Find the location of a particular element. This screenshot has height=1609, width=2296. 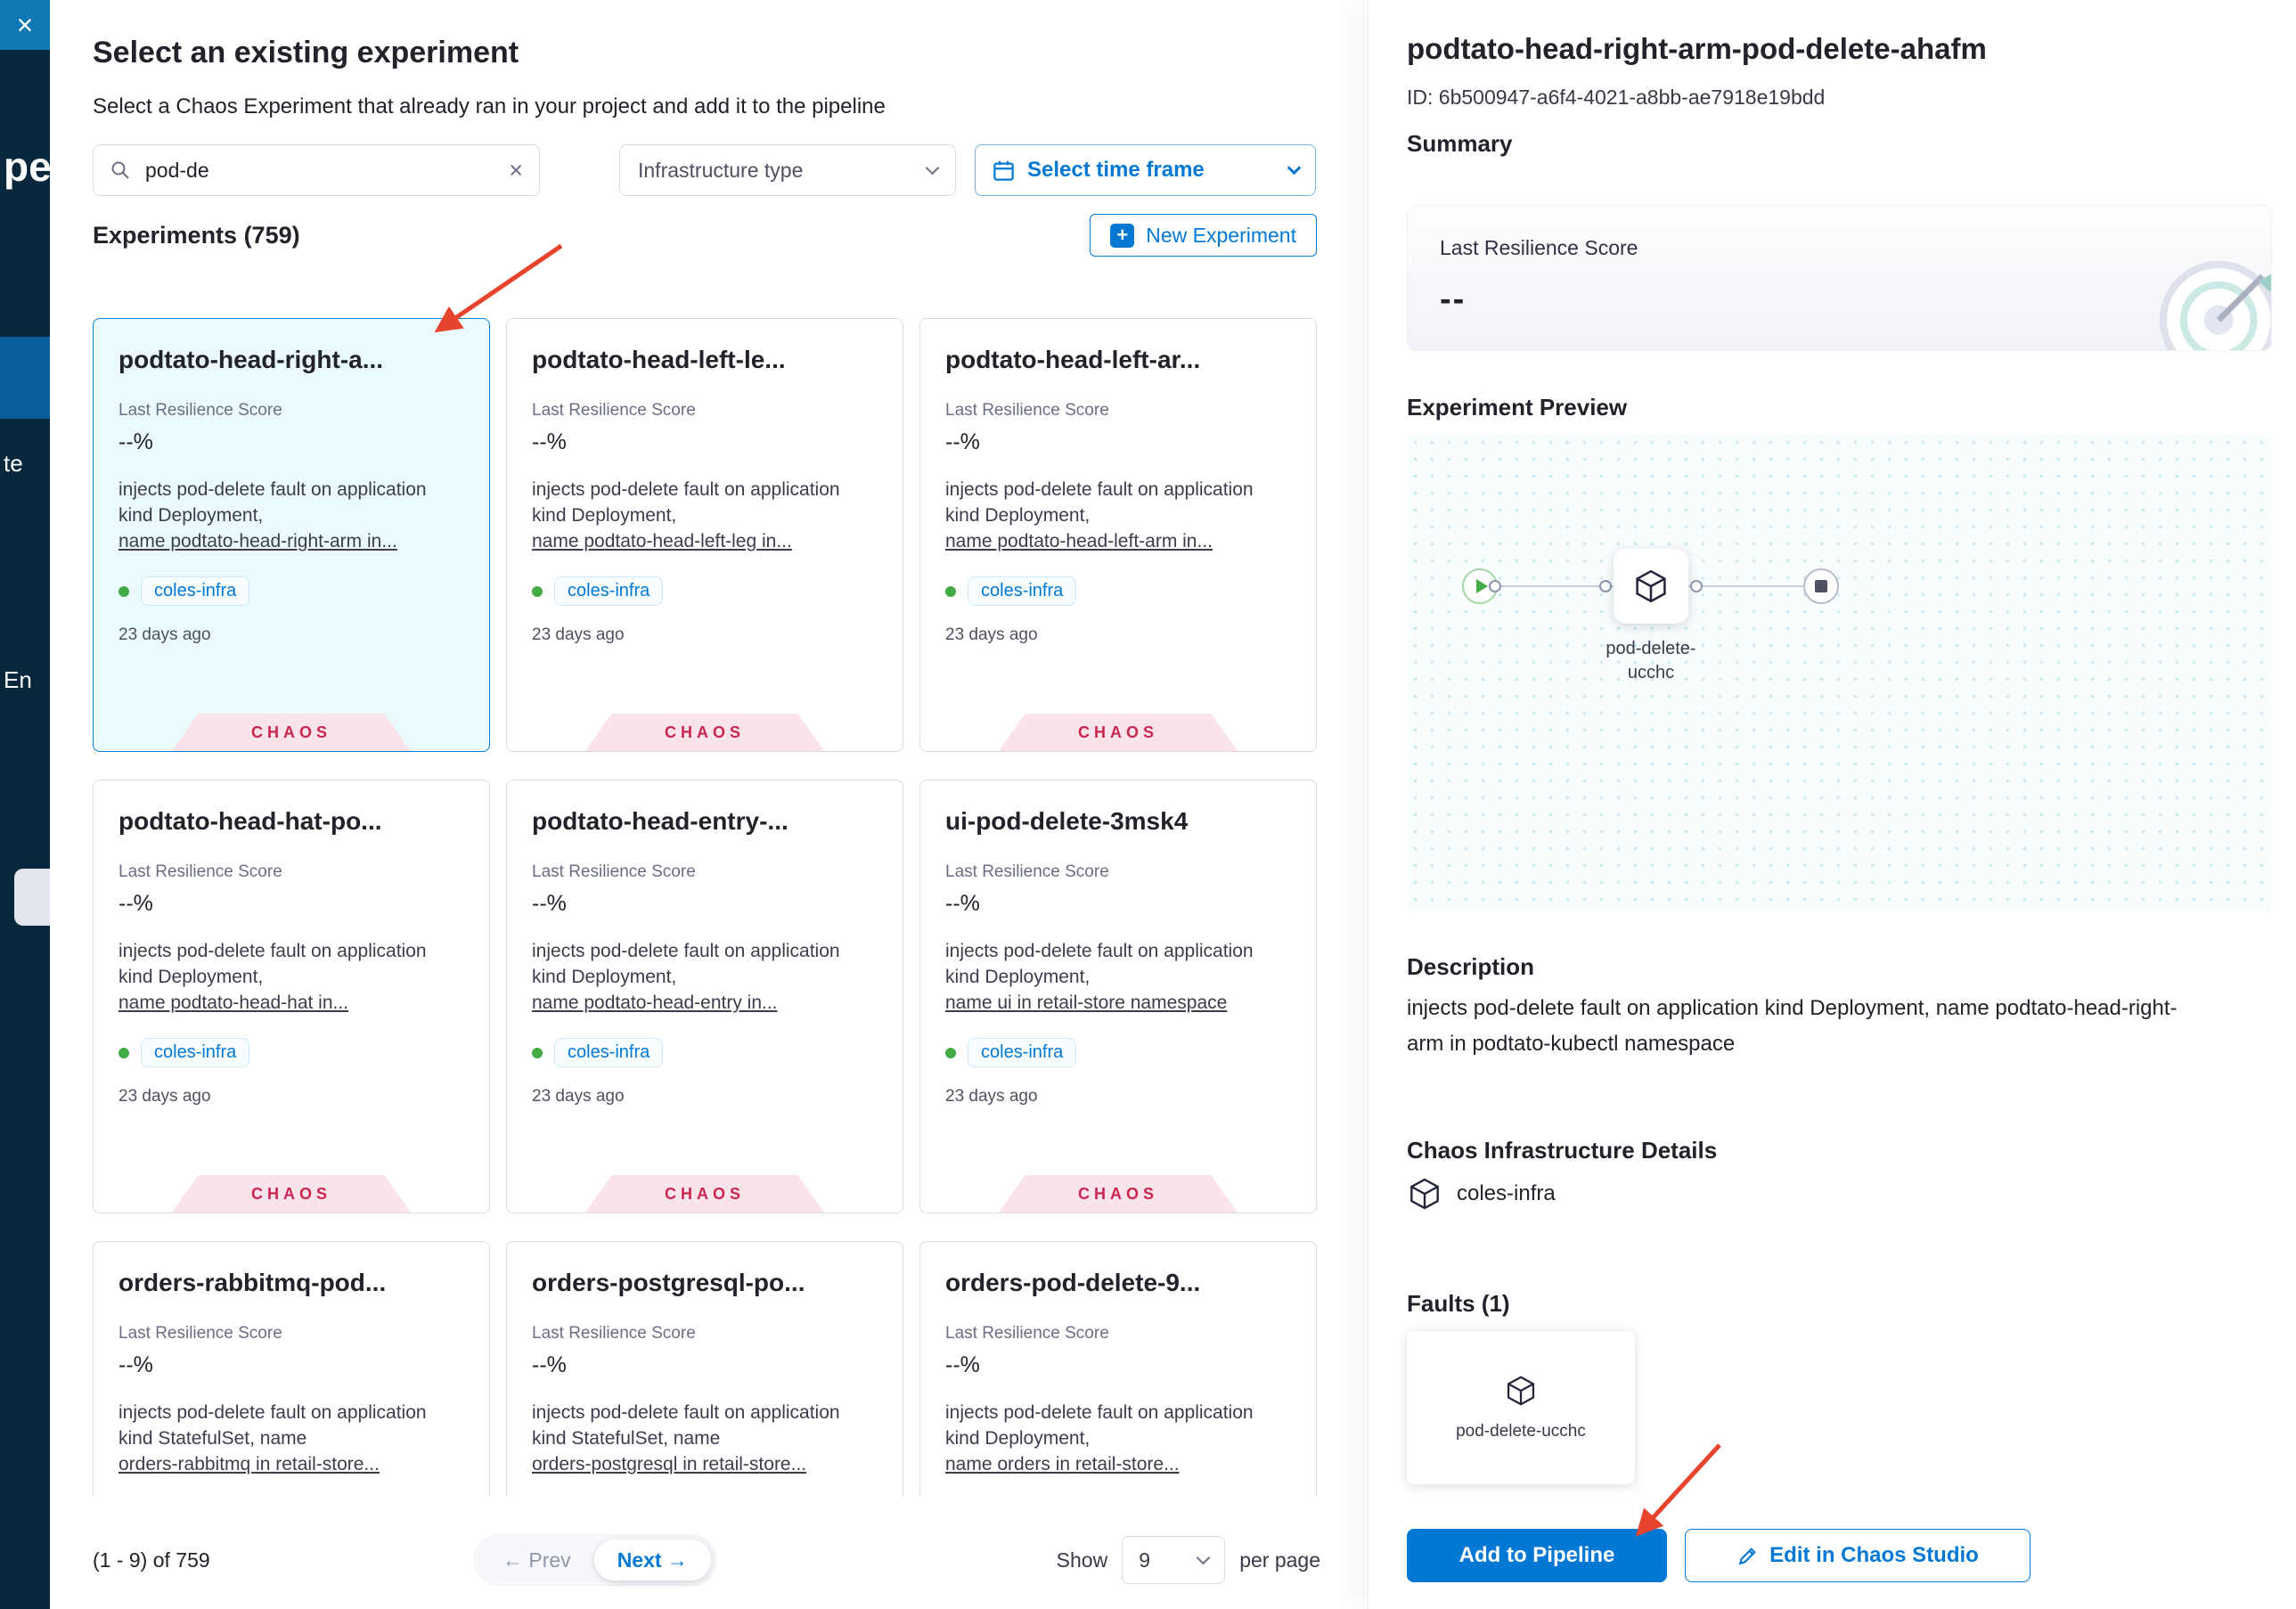

fault-card: pod-delete-ucchc is located at coordinates (1521, 1407).